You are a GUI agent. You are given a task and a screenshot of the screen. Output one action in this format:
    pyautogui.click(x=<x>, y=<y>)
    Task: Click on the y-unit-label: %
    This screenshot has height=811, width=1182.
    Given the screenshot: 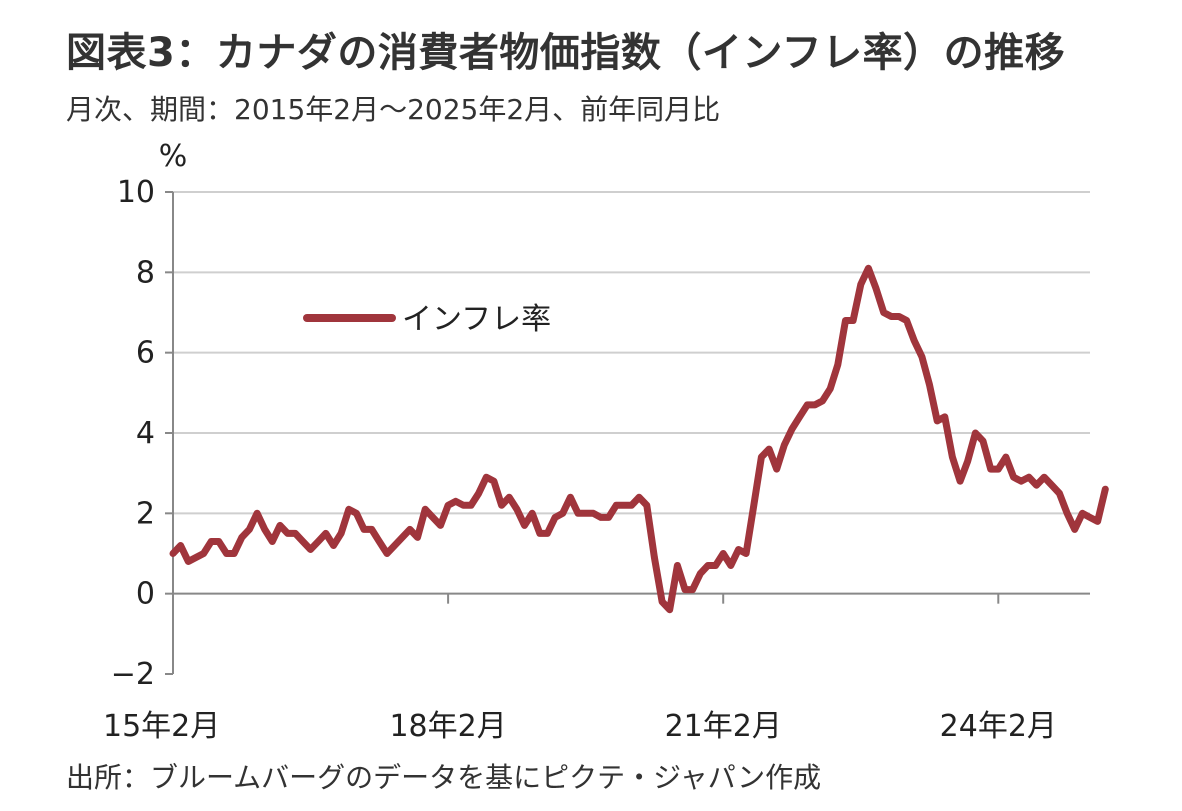 What is the action you would take?
    pyautogui.click(x=173, y=156)
    